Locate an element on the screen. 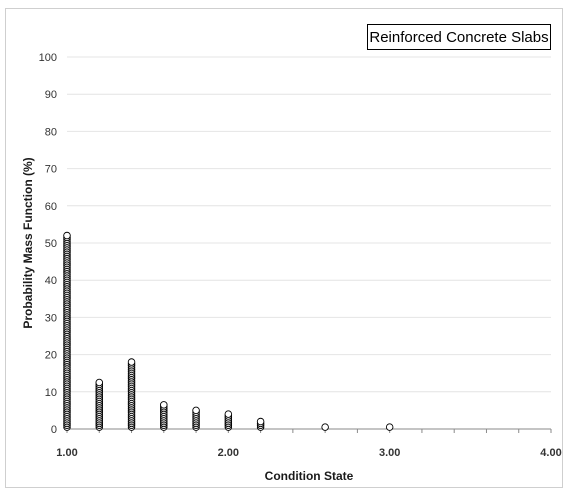 The height and width of the screenshot is (493, 570). x-tick-label: 3.00 is located at coordinates (389, 453).